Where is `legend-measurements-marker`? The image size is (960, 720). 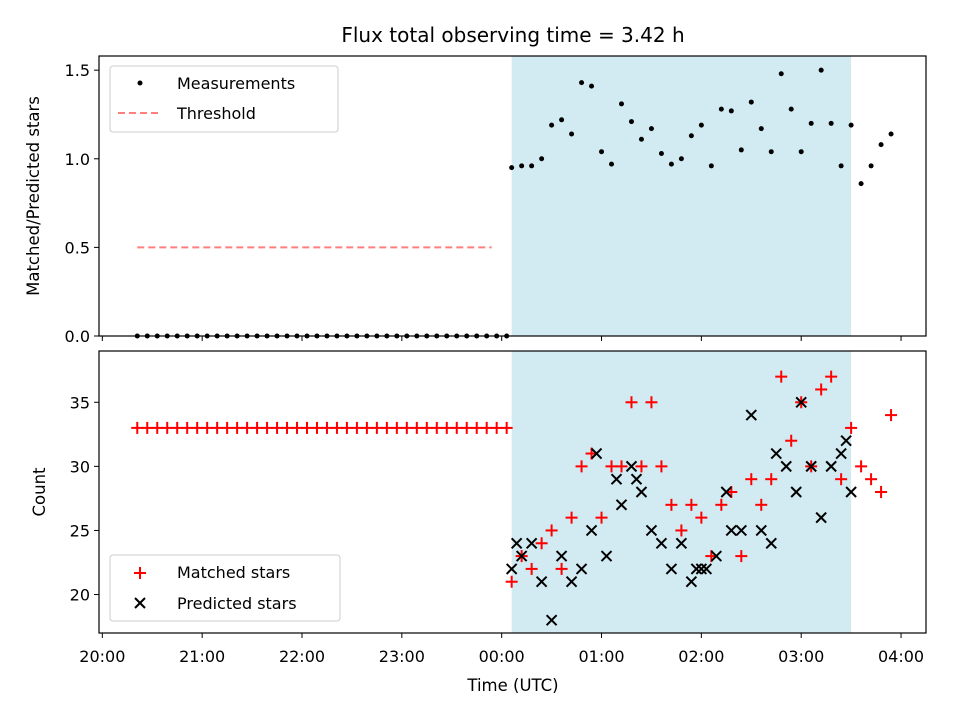
legend-measurements-marker is located at coordinates (140, 83).